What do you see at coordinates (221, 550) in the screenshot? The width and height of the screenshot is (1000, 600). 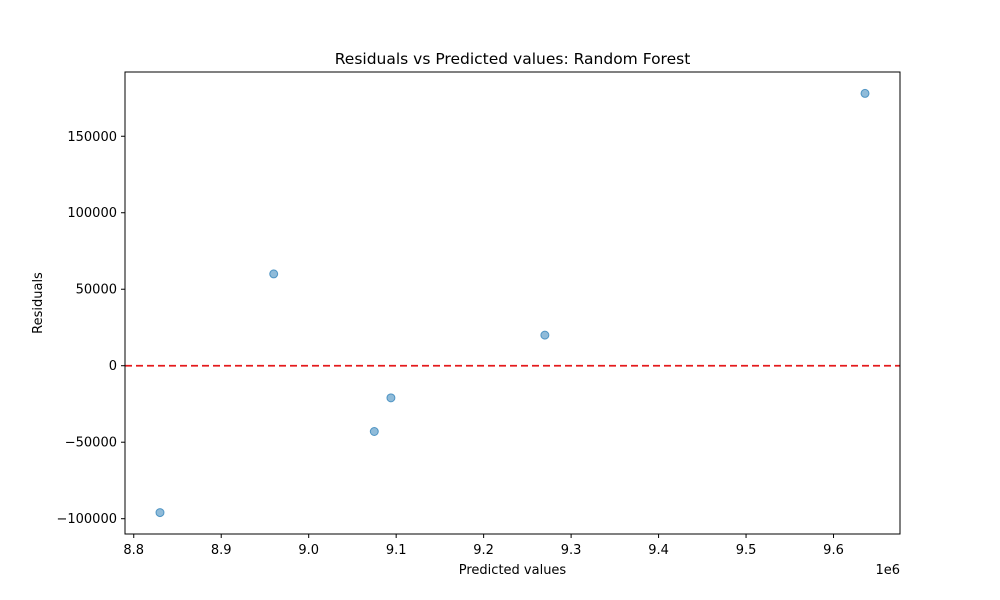 I see `x-tick-label: 8.9` at bounding box center [221, 550].